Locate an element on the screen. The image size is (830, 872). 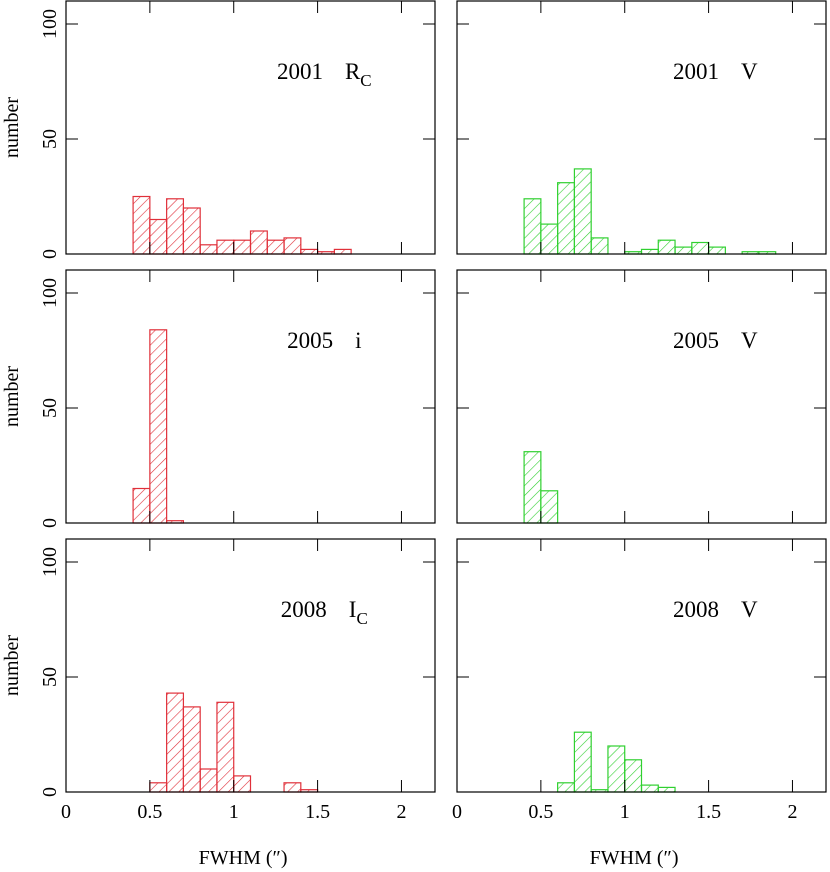
panel-title: 2001 RC is located at coordinates (324, 74).